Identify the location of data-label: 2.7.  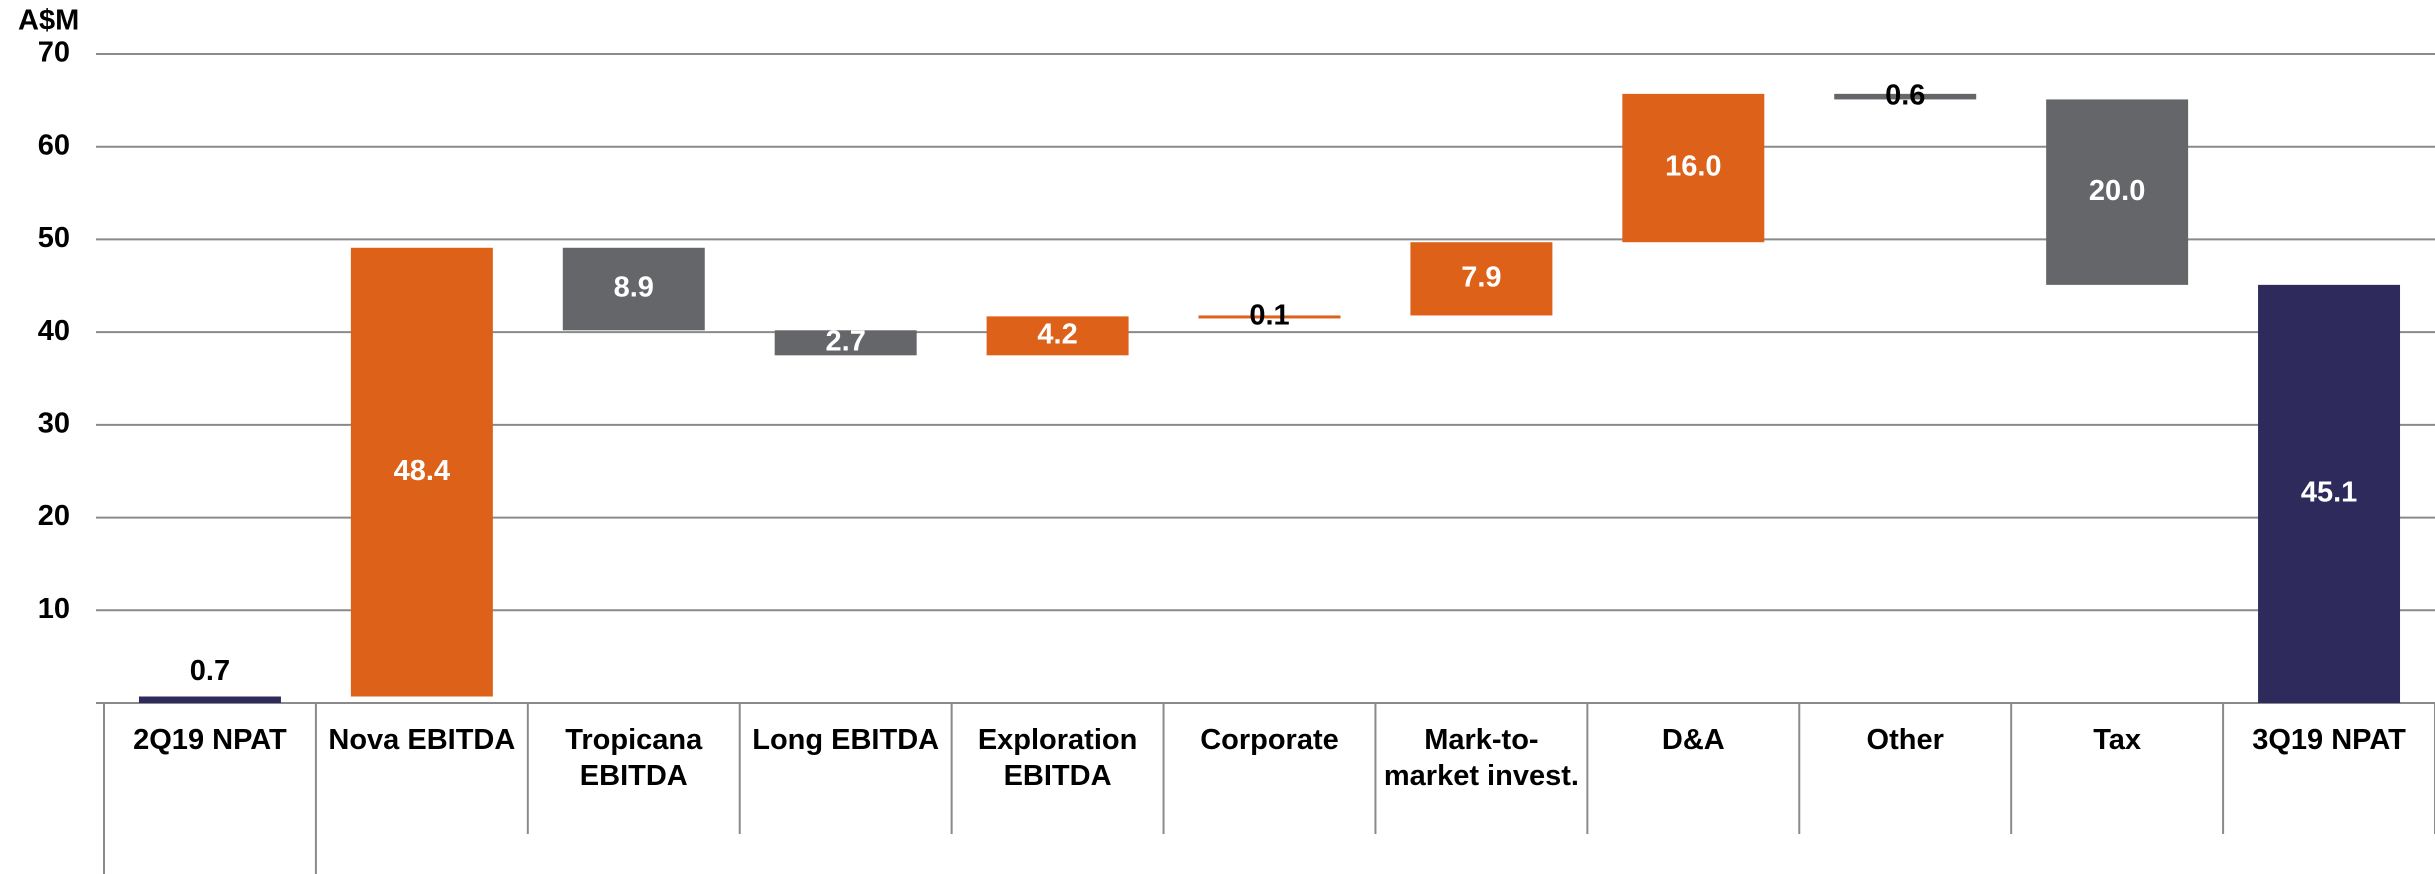
(846, 341).